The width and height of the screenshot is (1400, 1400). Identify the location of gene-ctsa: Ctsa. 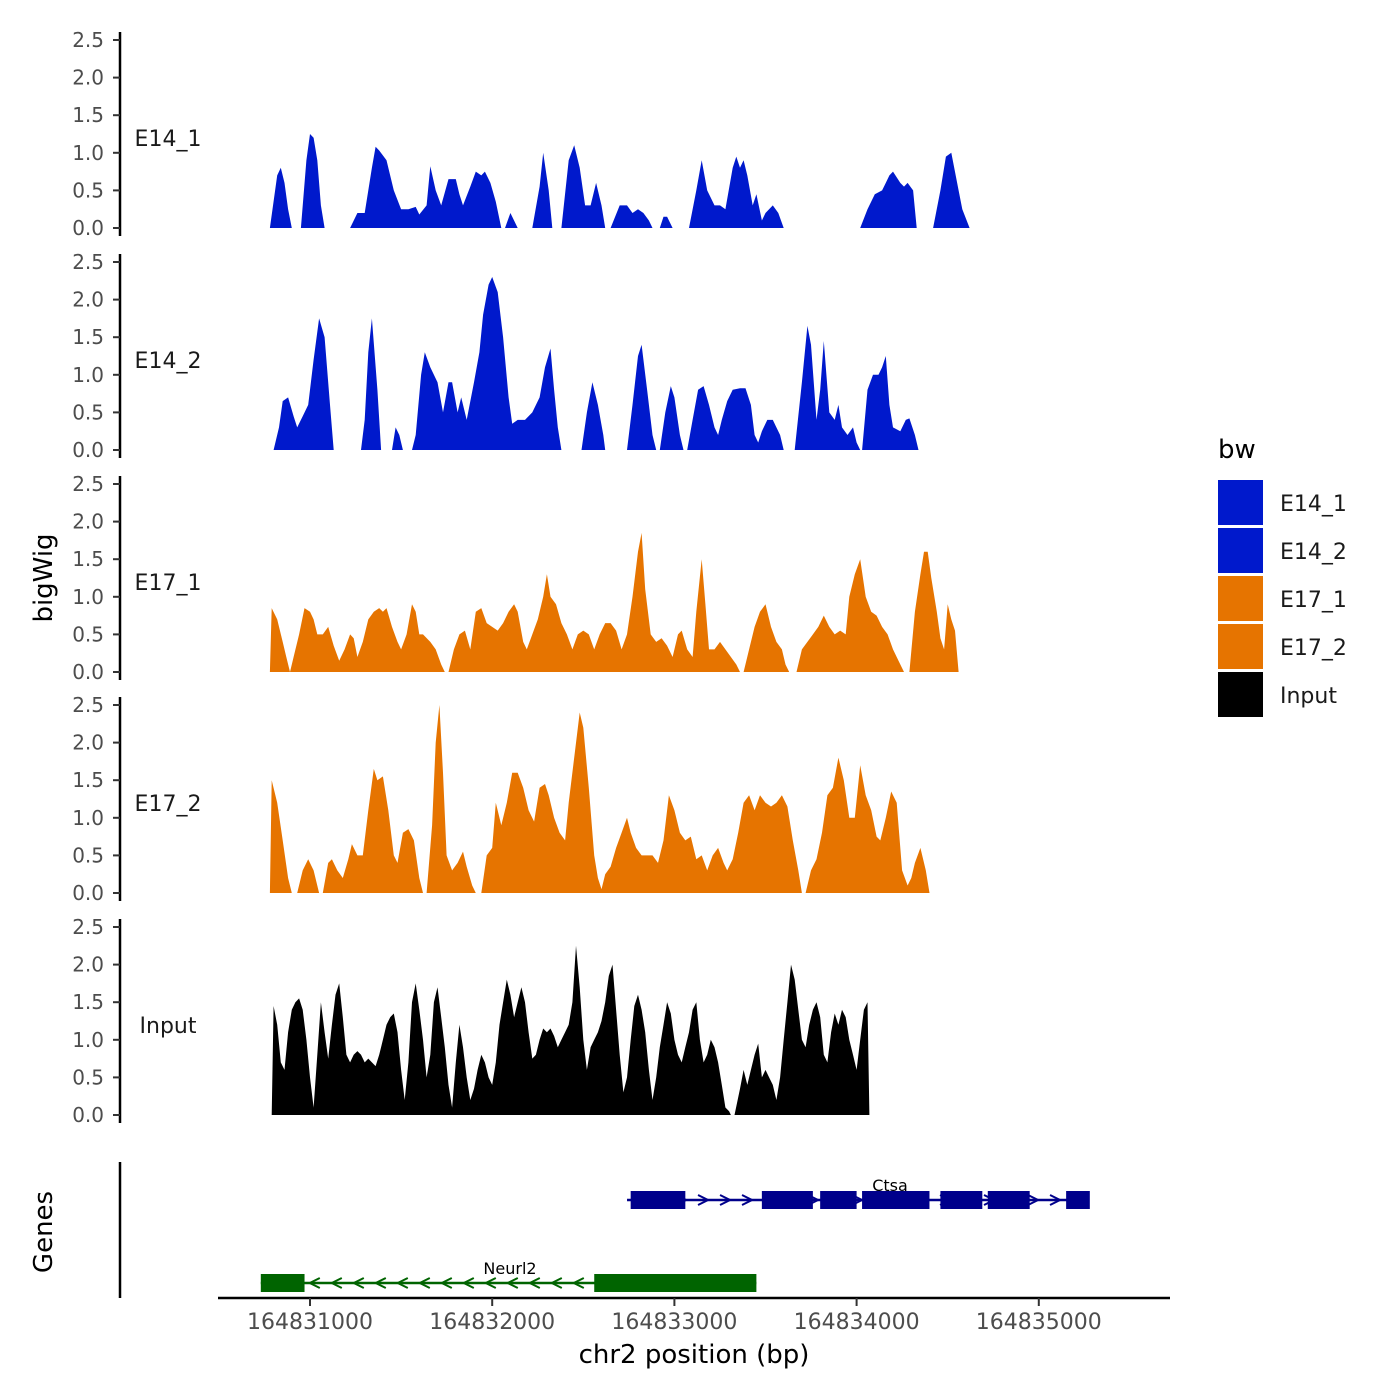
(858, 1192).